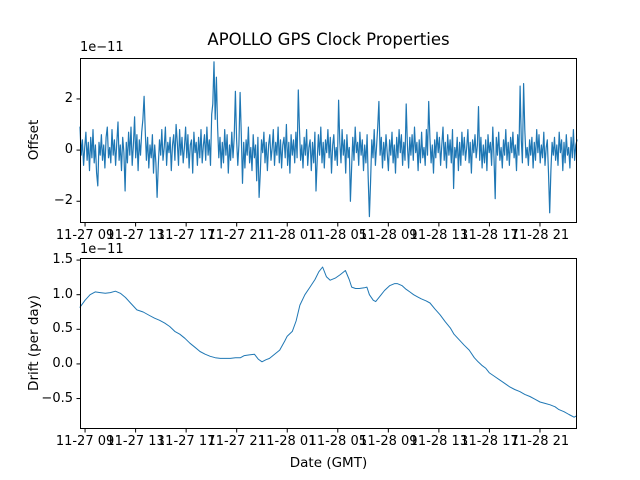 The height and width of the screenshot is (480, 640). I want to click on drift-x-tick-label: 11-28 17, so click(489, 441).